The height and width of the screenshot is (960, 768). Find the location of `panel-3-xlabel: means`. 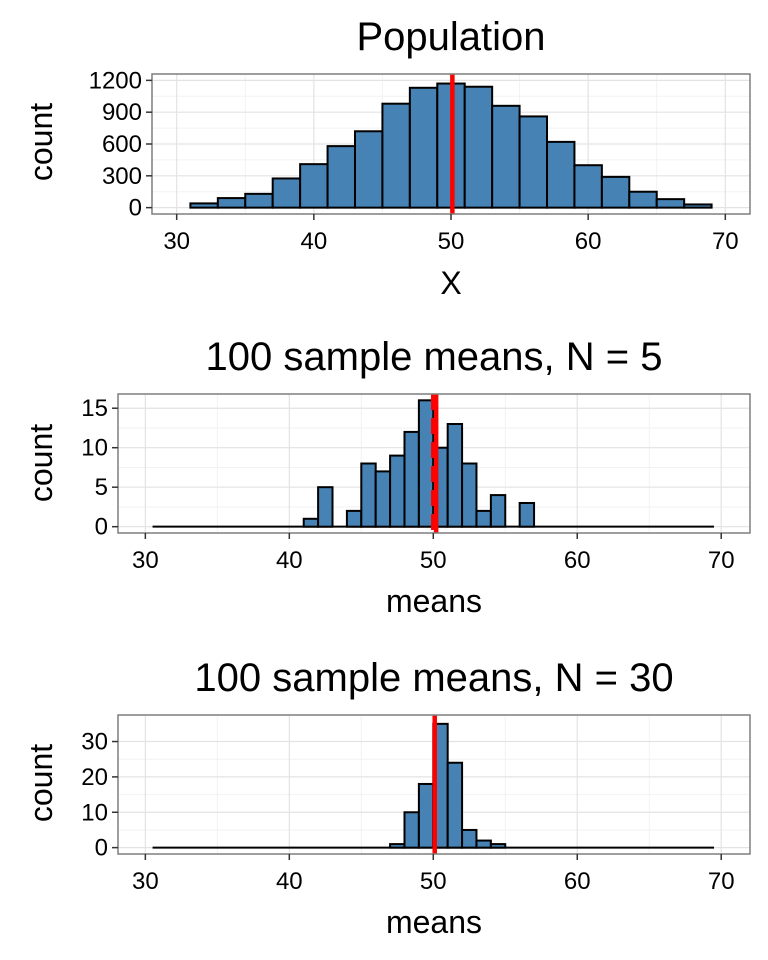

panel-3-xlabel: means is located at coordinates (434, 922).